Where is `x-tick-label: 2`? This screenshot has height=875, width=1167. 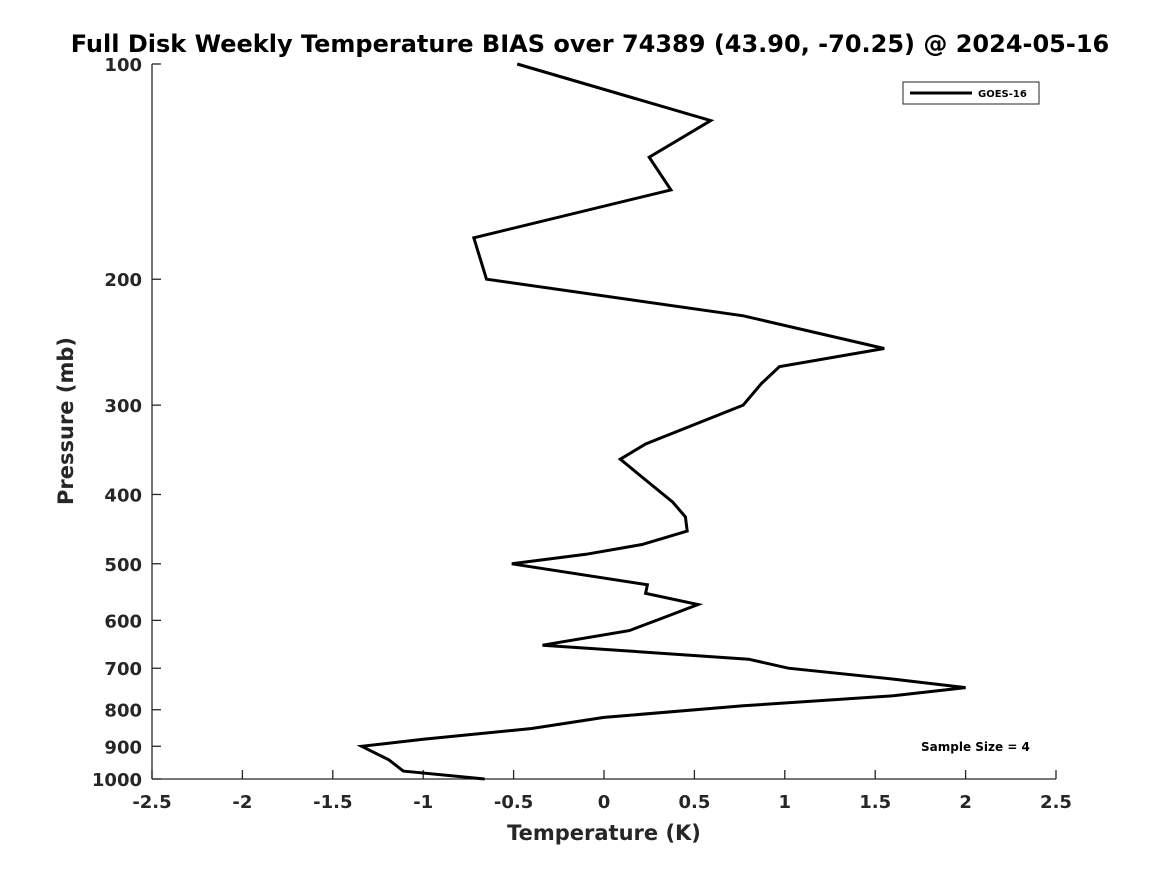 x-tick-label: 2 is located at coordinates (965, 802).